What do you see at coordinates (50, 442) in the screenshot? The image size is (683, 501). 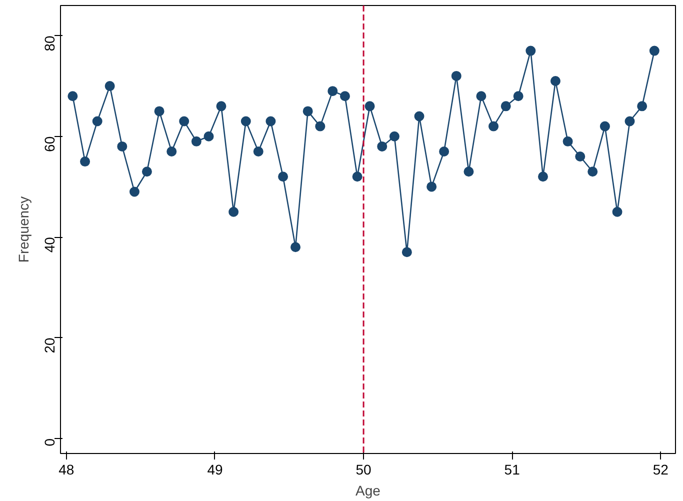 I see `y-tick-label: 0` at bounding box center [50, 442].